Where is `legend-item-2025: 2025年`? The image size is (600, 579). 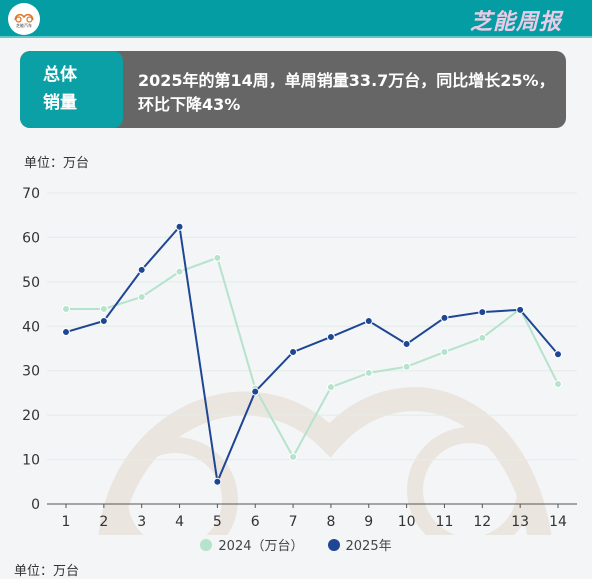 legend-item-2025: 2025年 is located at coordinates (359, 544).